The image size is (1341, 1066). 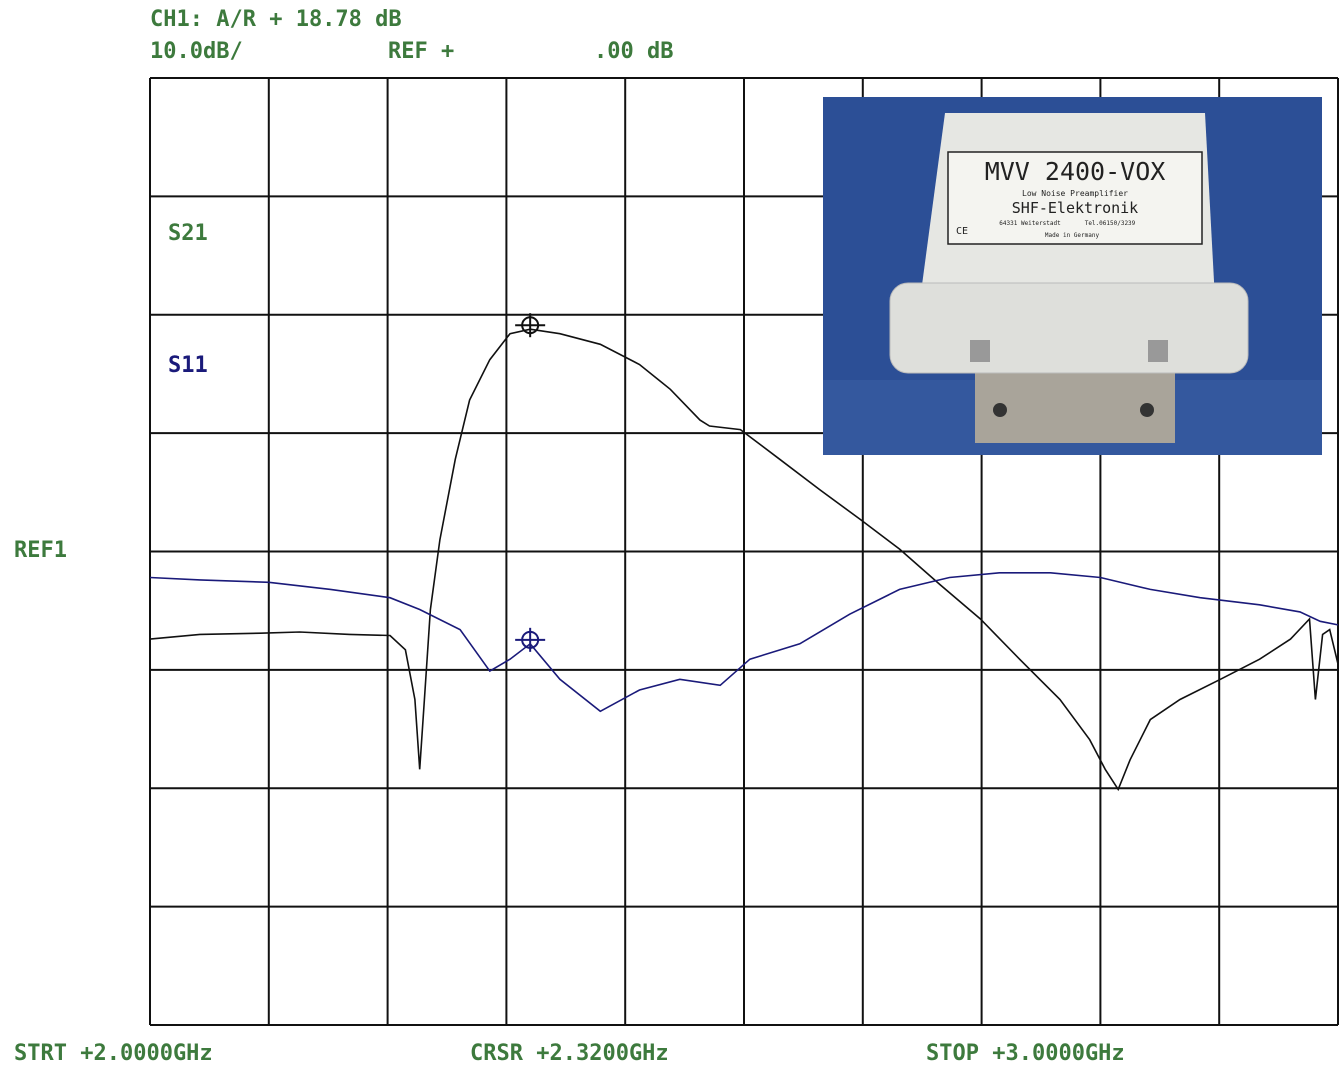 What do you see at coordinates (962, 231) in the screenshot?
I see `ce-mark: CE` at bounding box center [962, 231].